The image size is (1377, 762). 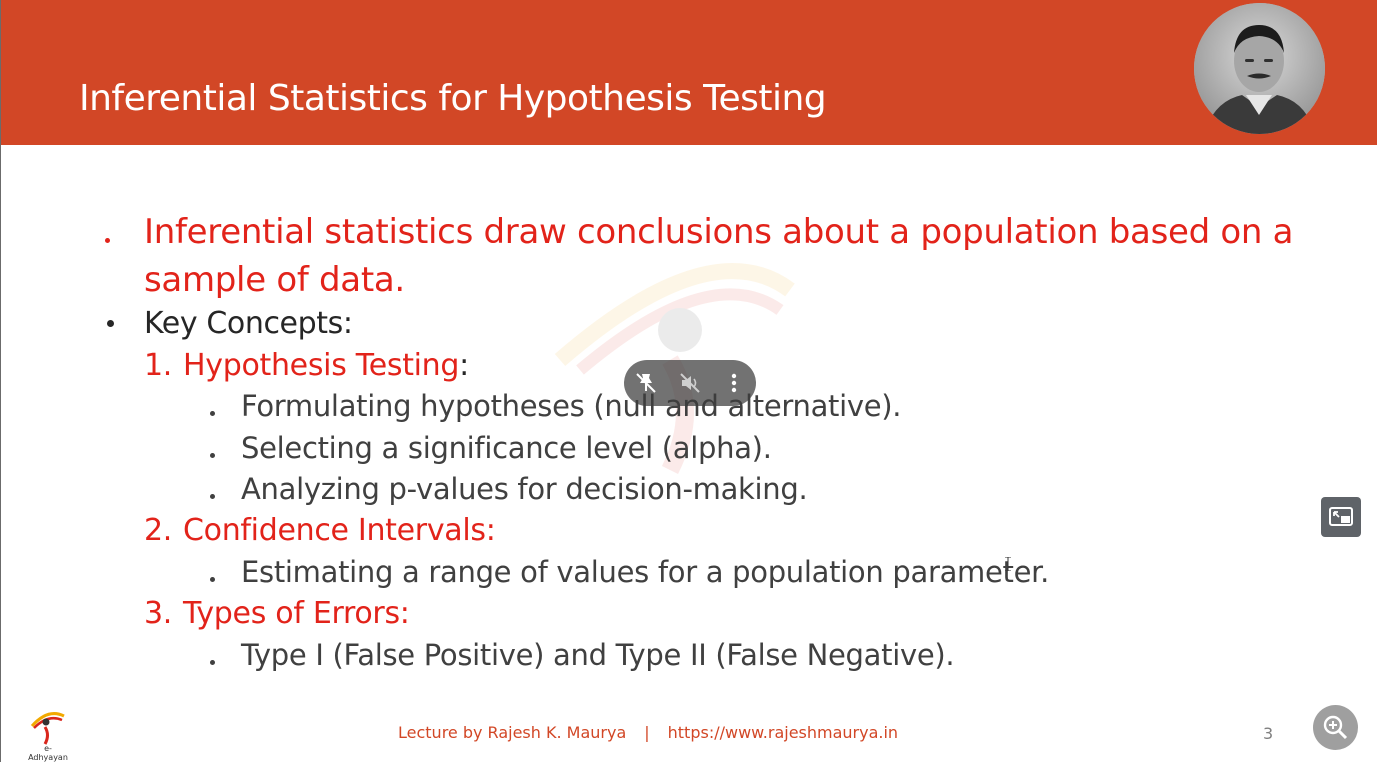 What do you see at coordinates (296, 613) in the screenshot?
I see `section-3-heading: Types of Errors:` at bounding box center [296, 613].